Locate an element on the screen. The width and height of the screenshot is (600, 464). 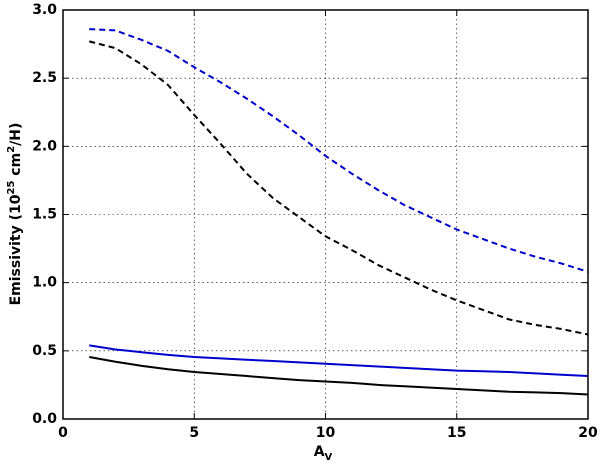
x-label-sub: V is located at coordinates (329, 457).